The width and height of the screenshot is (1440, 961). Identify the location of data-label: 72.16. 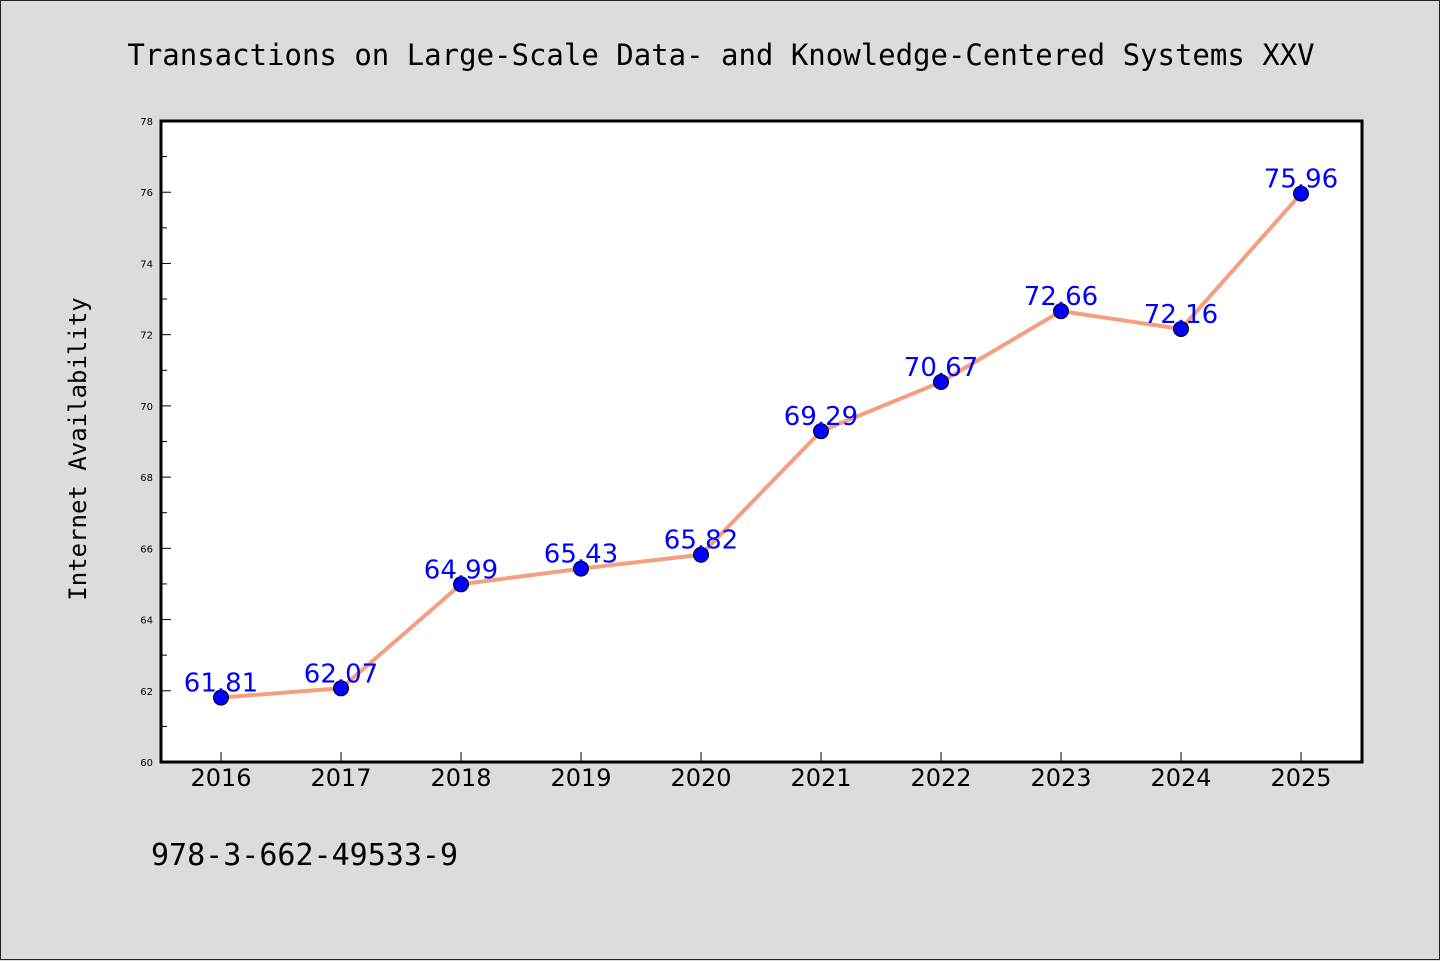
(1181, 315).